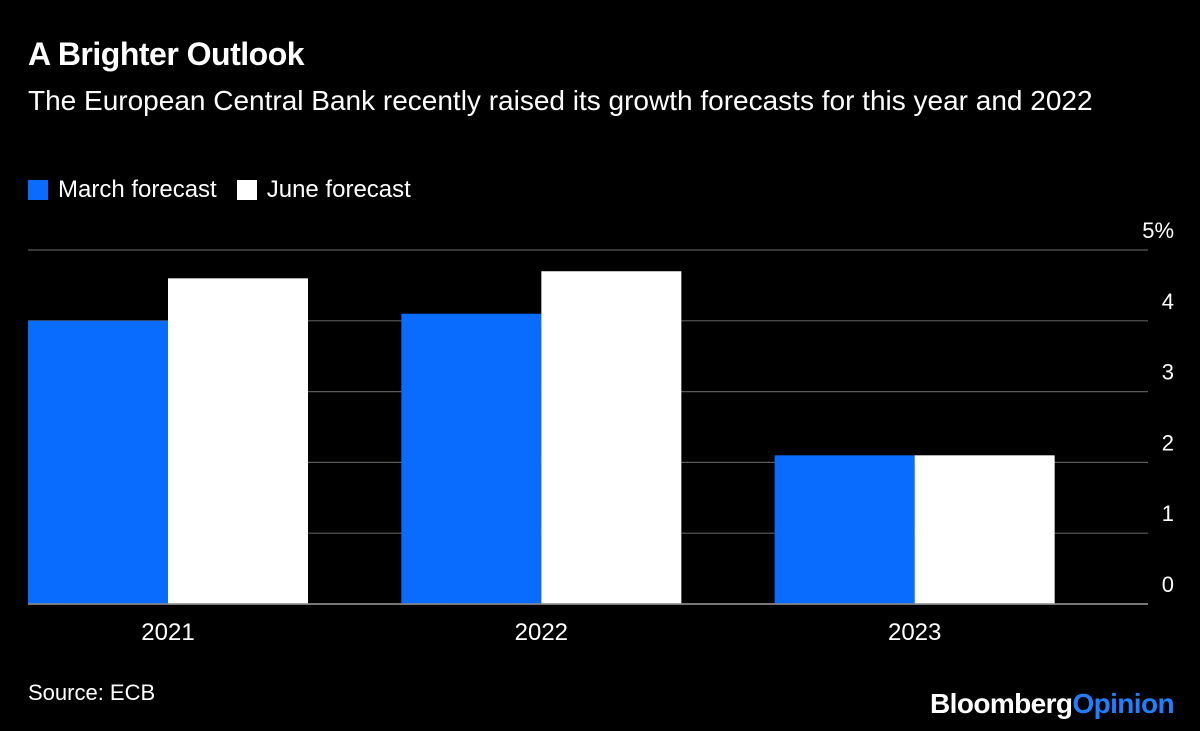 Image resolution: width=1200 pixels, height=731 pixels. I want to click on bar-june-2021, so click(238, 441).